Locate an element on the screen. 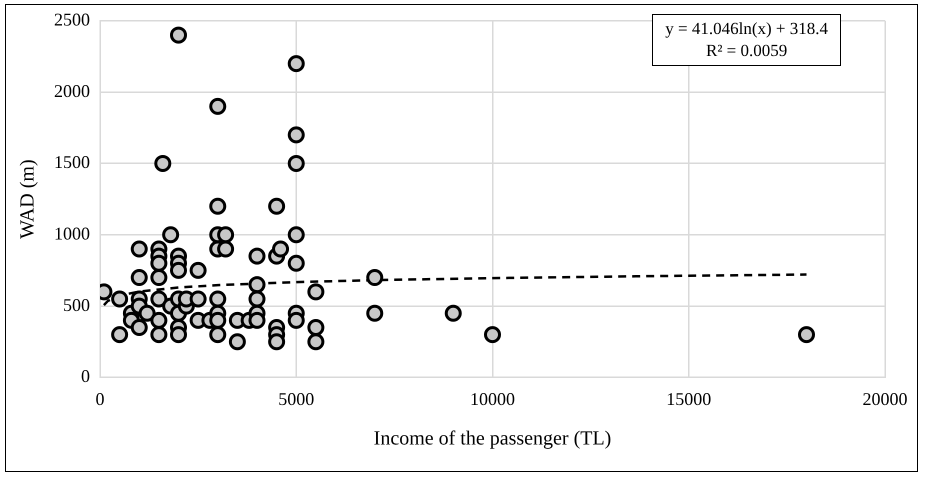  y-tick-label: 2000 is located at coordinates (72, 90).